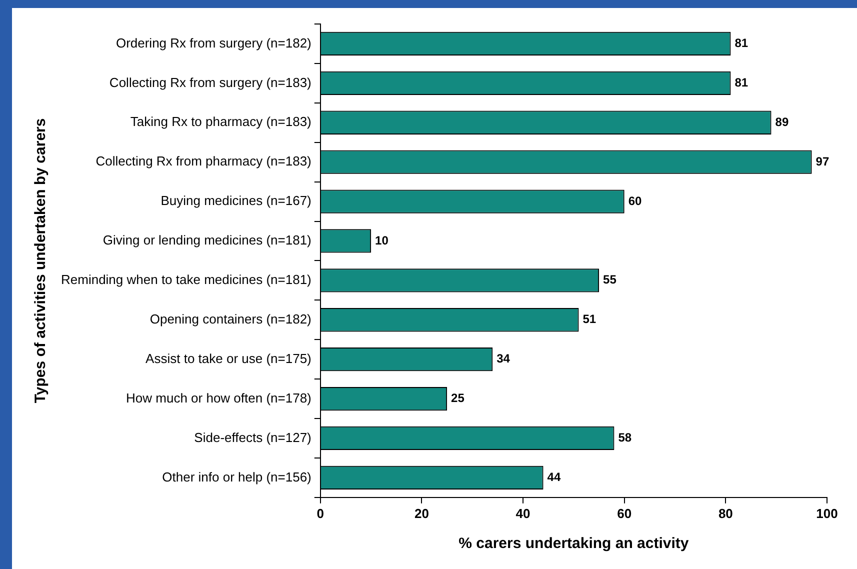 This screenshot has width=857, height=569. Describe the element at coordinates (589, 319) in the screenshot. I see `data-label: 51` at that location.